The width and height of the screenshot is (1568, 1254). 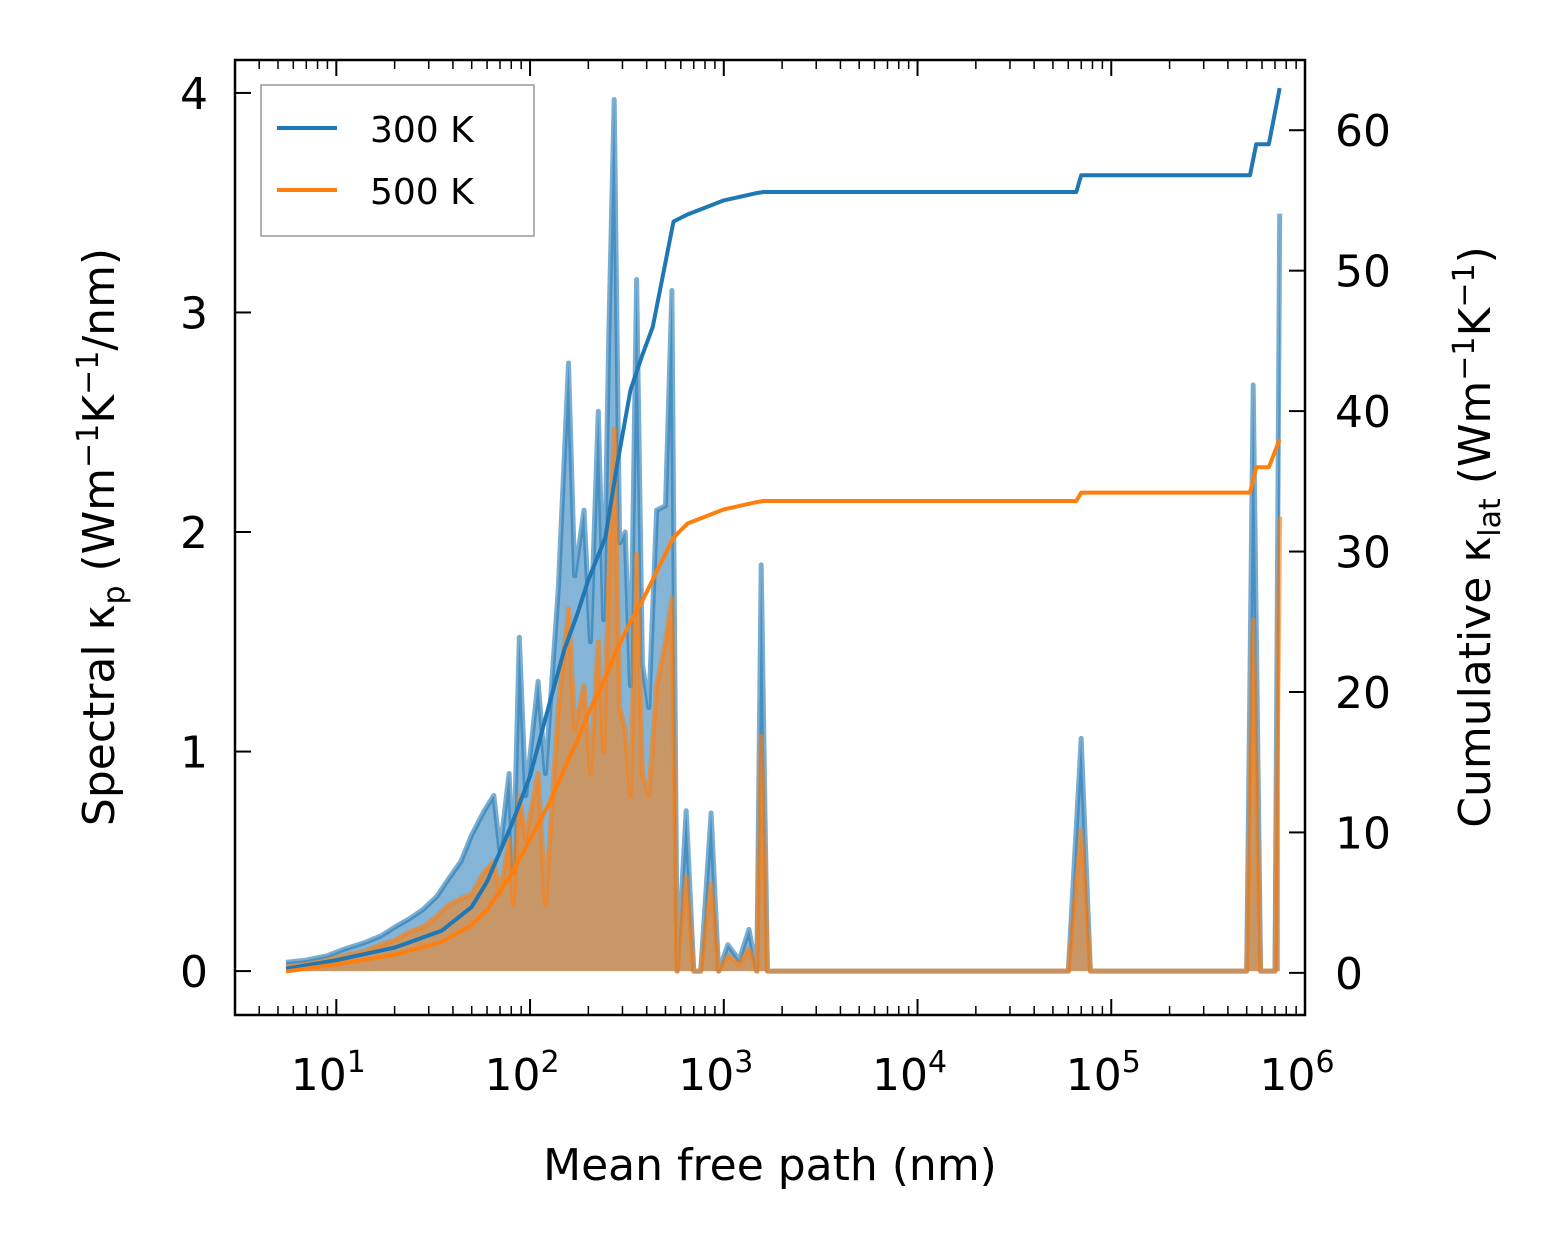 I want to click on x-tick-label: 10², so click(x=521, y=1073).